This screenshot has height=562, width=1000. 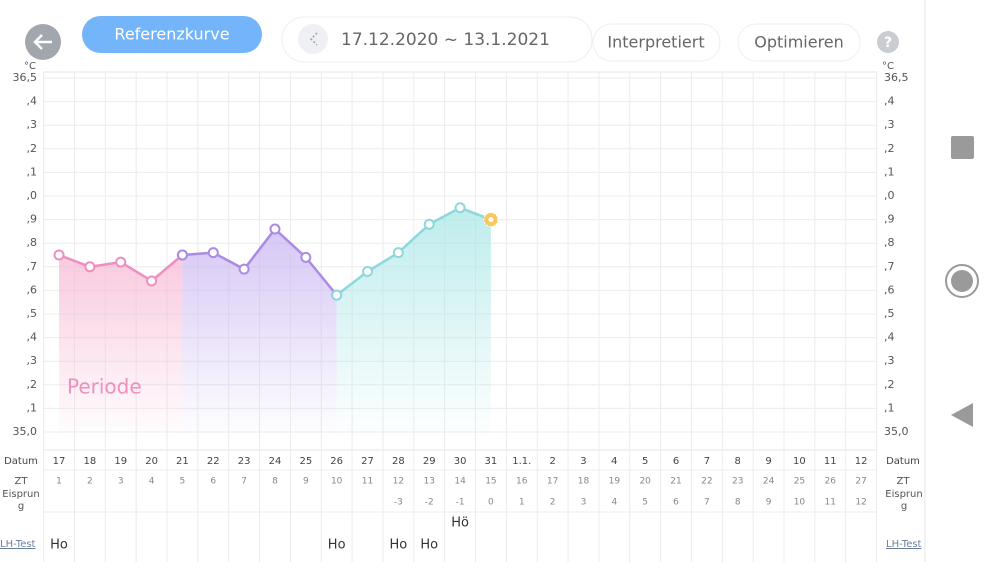 What do you see at coordinates (305, 461) in the screenshot?
I see `x-tick-label: 25` at bounding box center [305, 461].